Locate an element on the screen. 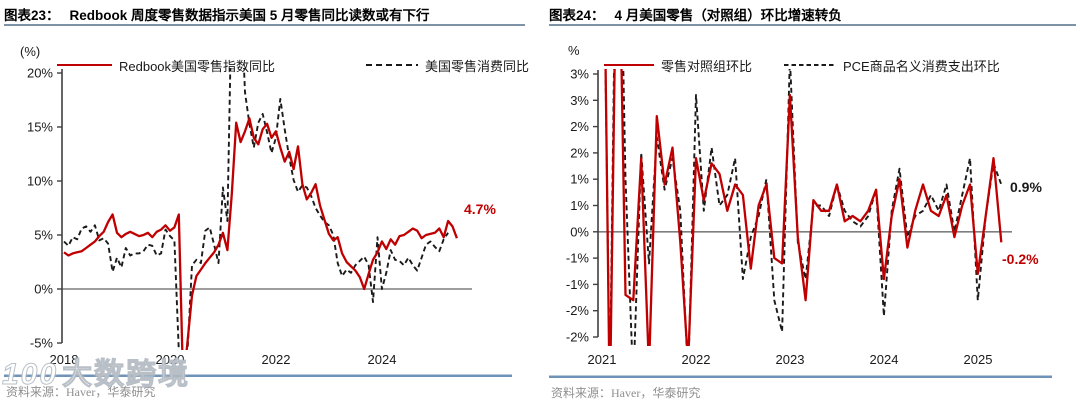 This screenshot has height=406, width=1080. chart24-title-text: 4 月美国零售（对照组）环比增速转负 is located at coordinates (728, 15).